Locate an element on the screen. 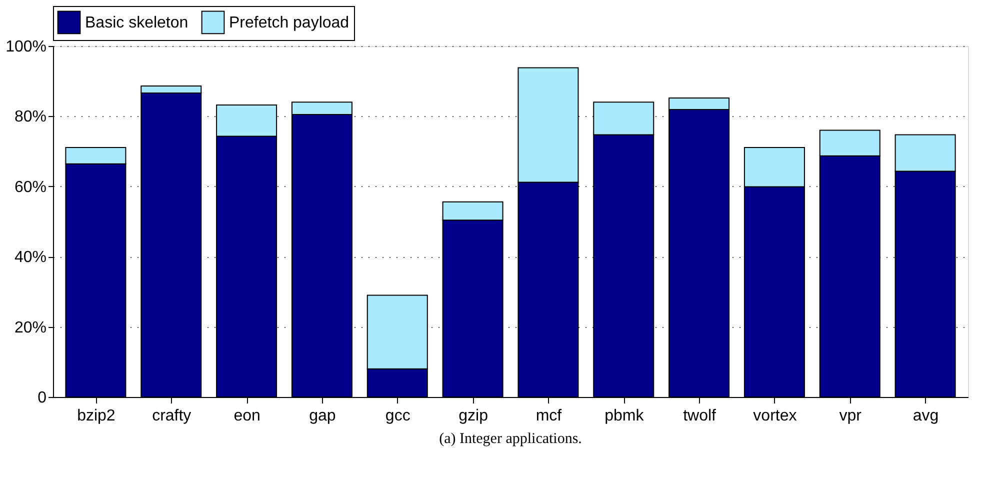 The width and height of the screenshot is (996, 491). x-tick-label: vortex is located at coordinates (775, 416).